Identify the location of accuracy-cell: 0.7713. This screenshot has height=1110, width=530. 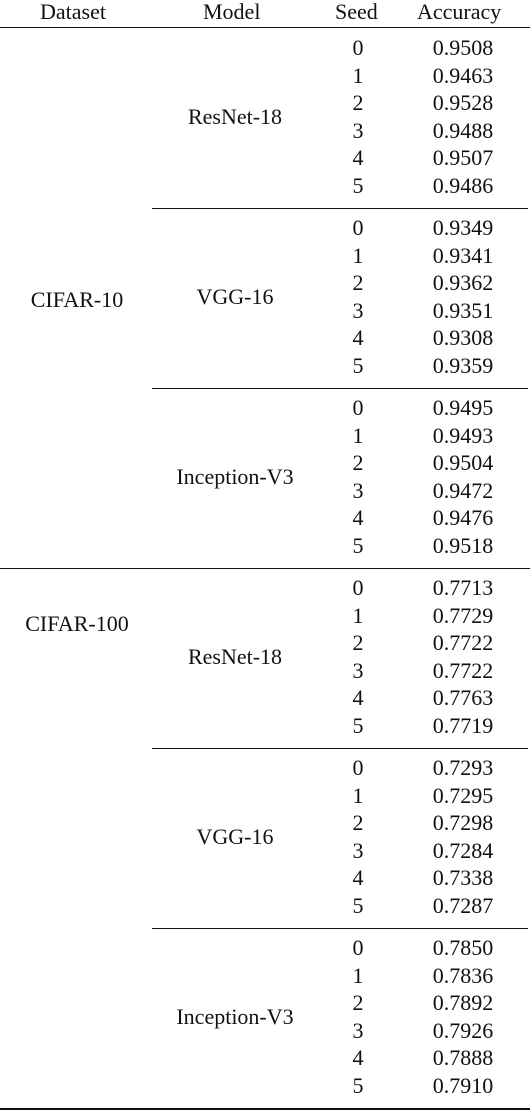
(463, 587).